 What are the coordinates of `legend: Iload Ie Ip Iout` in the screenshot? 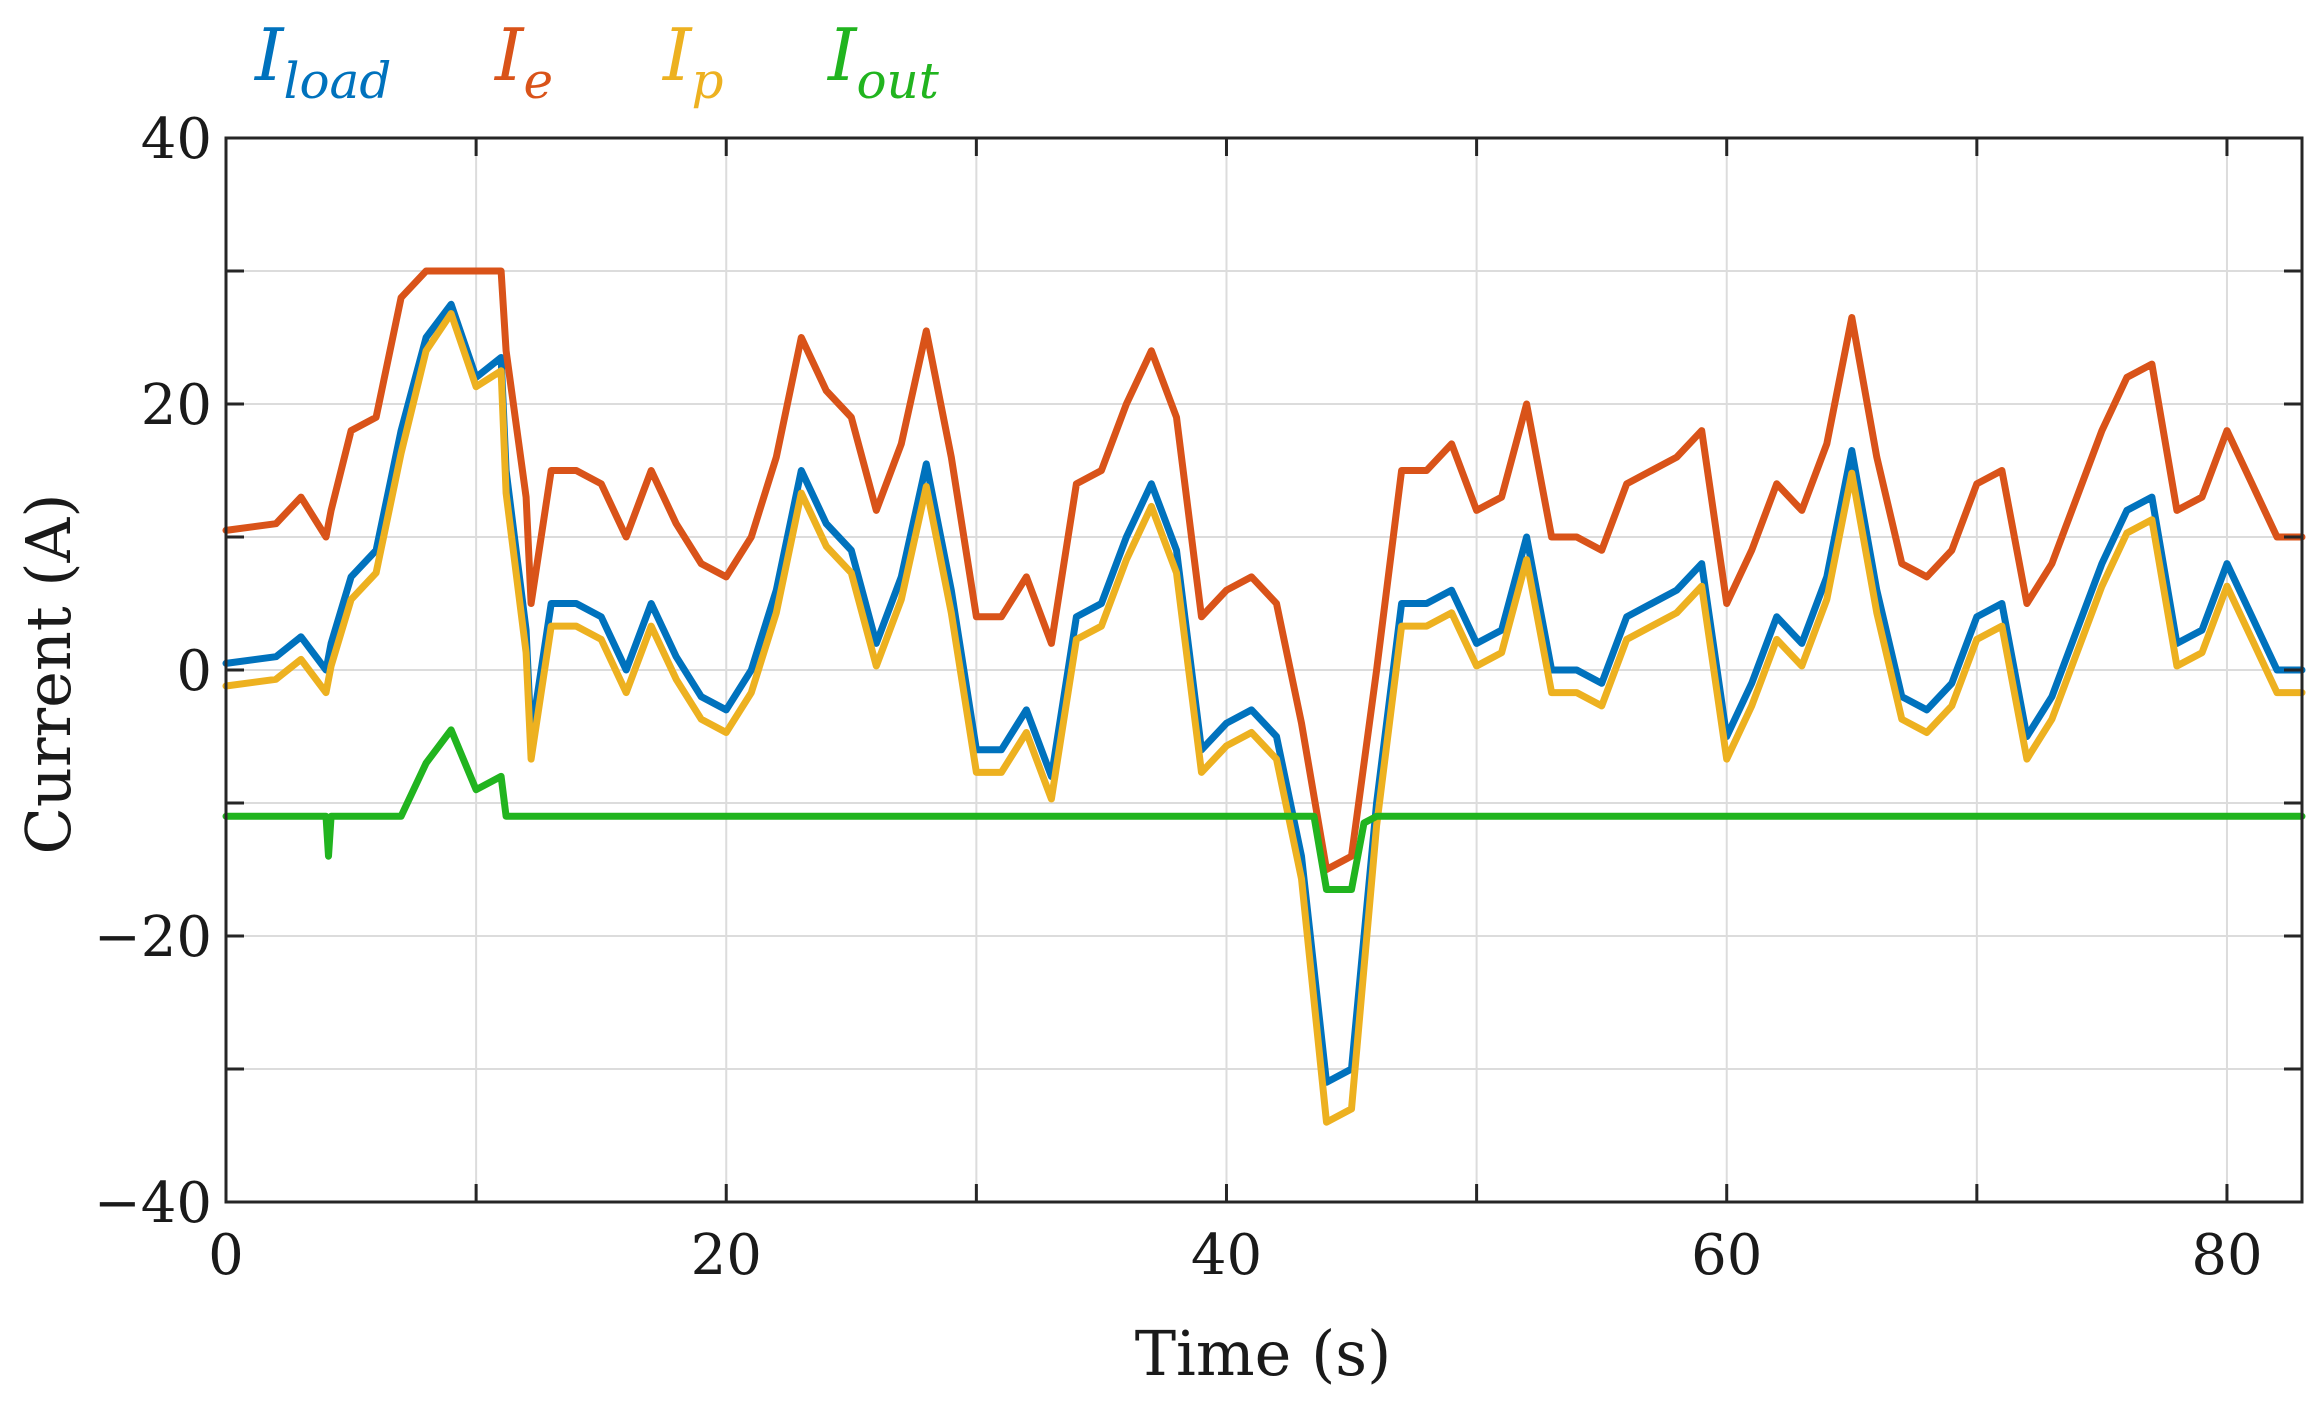 It's located at (596, 61).